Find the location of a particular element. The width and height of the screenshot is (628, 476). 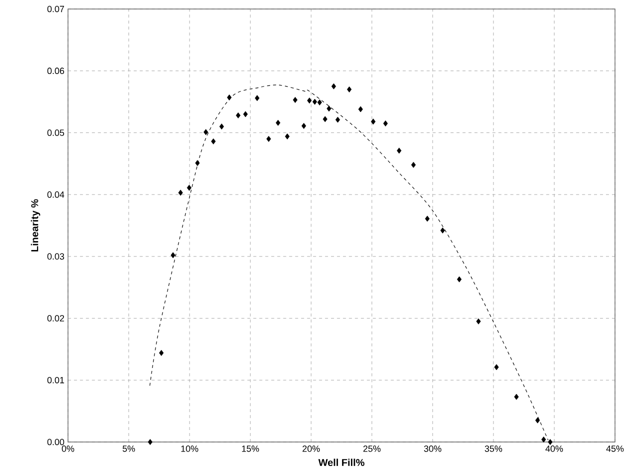

y-tick-label: 0.01 is located at coordinates (55, 380).